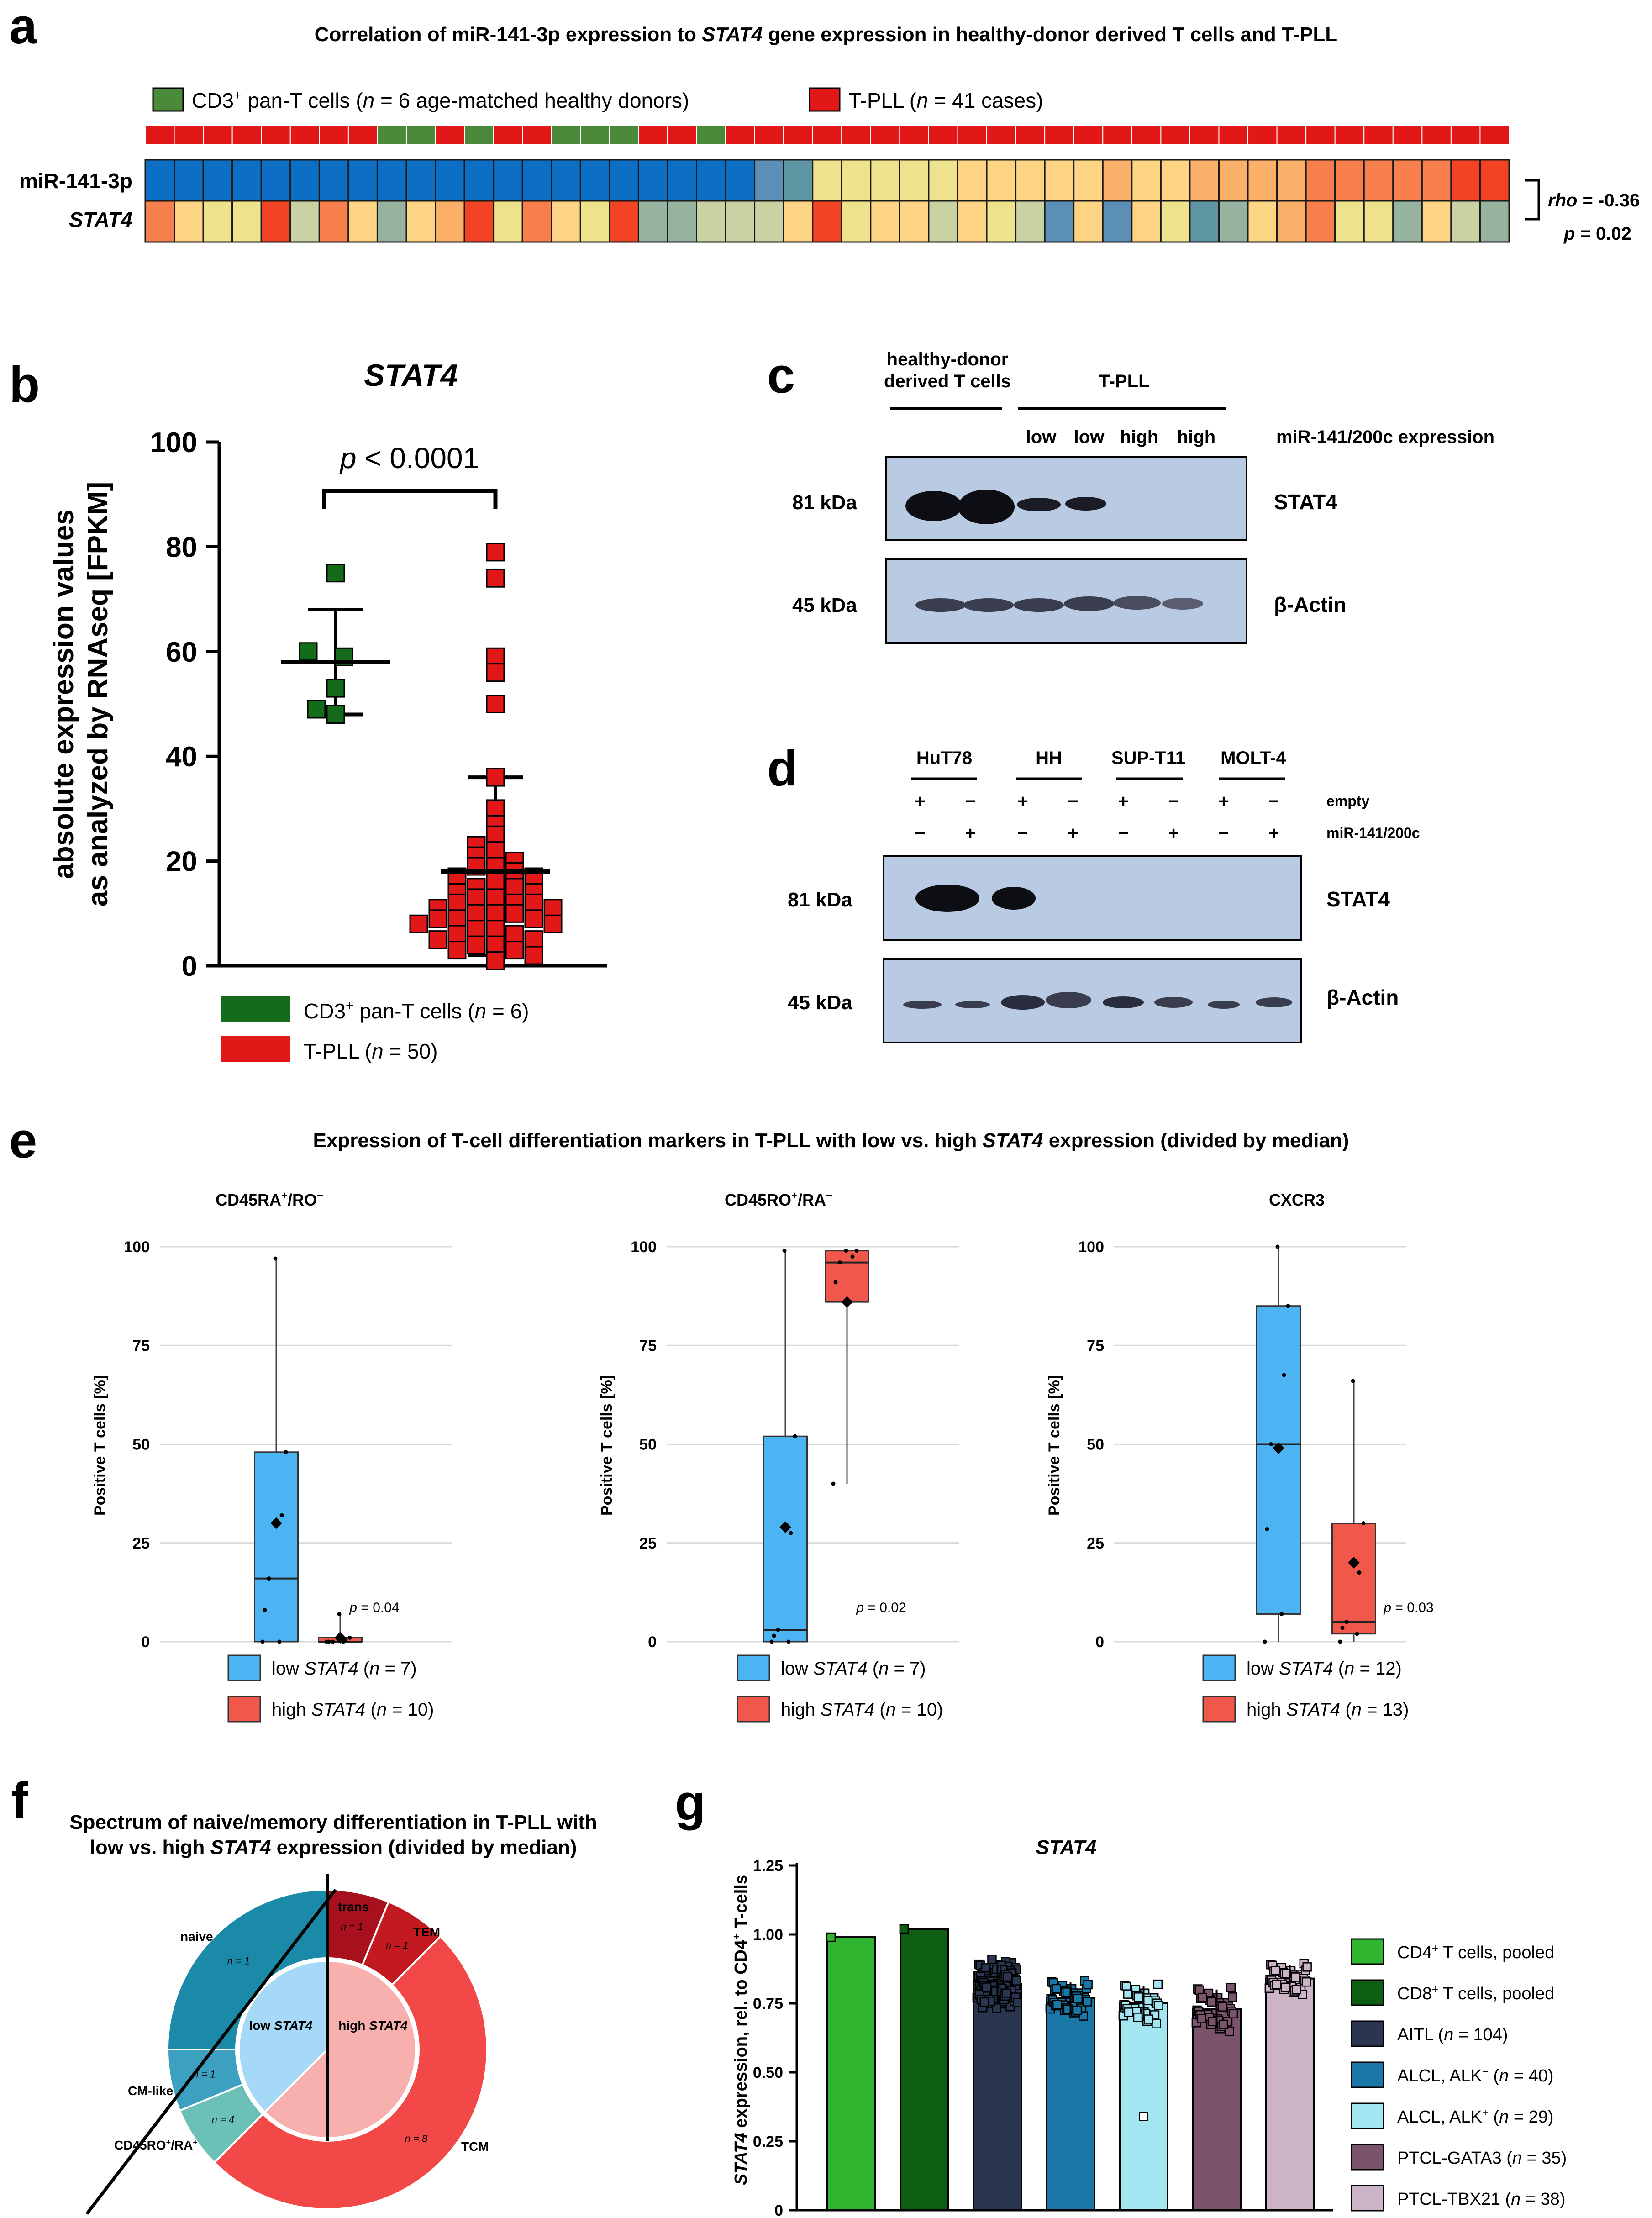  Describe the element at coordinates (1367, 1951) in the screenshot. I see `g-legend-swatch` at that location.